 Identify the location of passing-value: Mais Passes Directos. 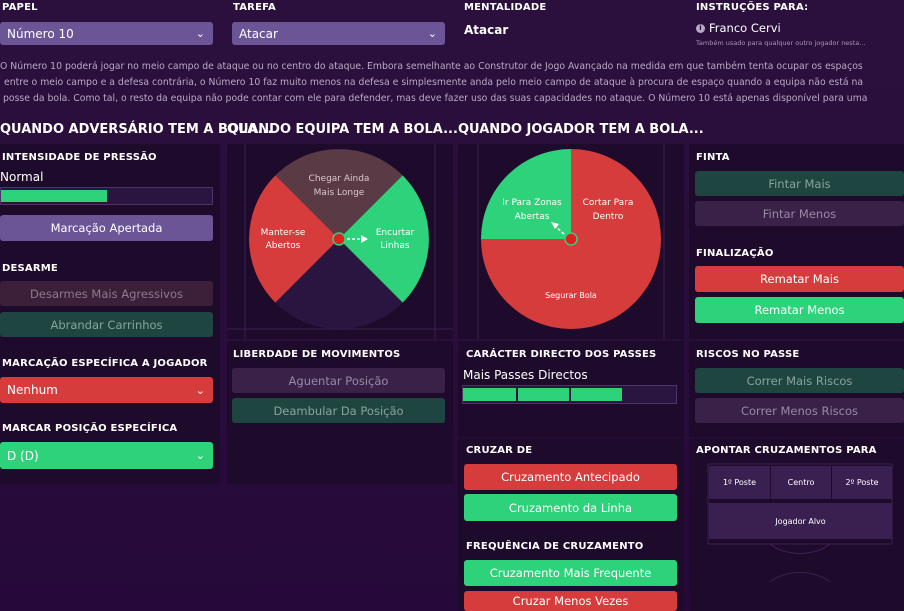
(525, 375).